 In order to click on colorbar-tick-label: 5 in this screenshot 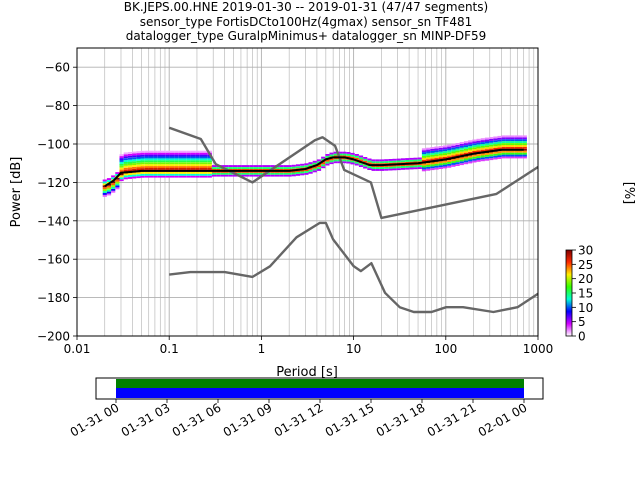, I will do `click(582, 322)`.